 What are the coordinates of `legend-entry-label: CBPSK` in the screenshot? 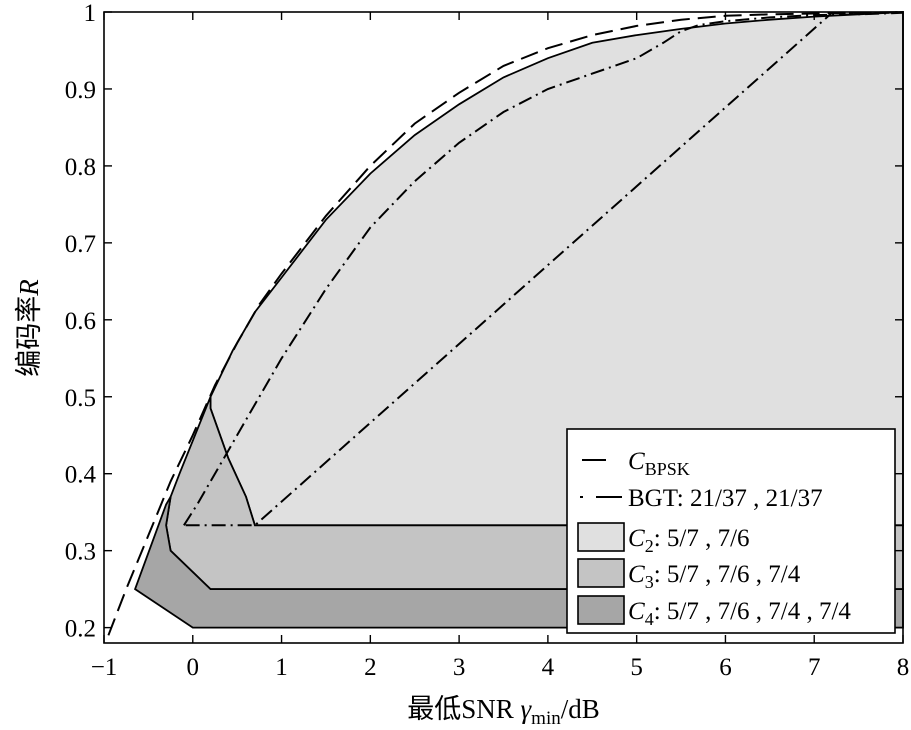 It's located at (659, 463).